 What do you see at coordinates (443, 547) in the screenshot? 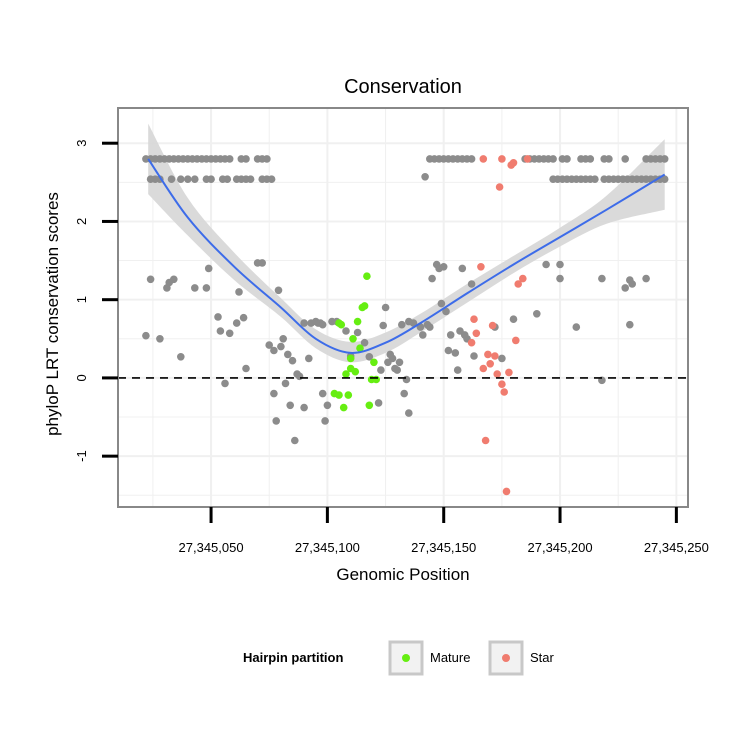
I see `x-tick-label: 27,345,150` at bounding box center [443, 547].